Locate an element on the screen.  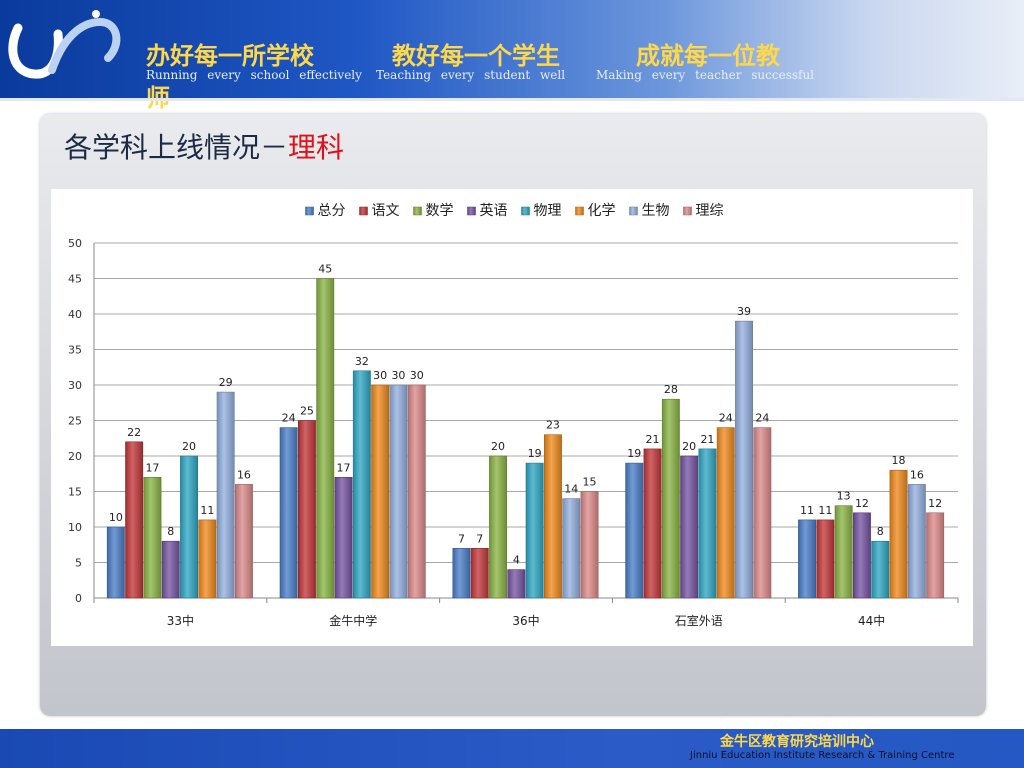
data-label: 18 is located at coordinates (899, 460).